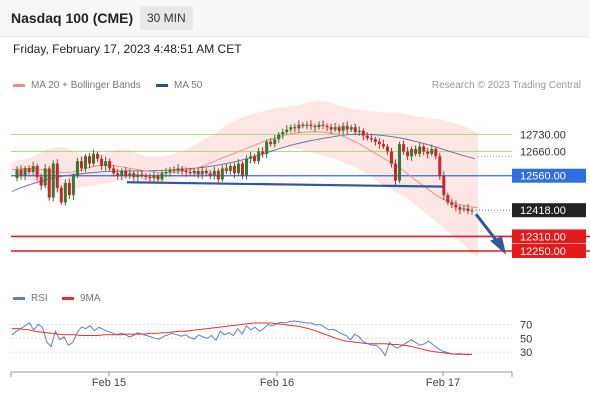 The image size is (590, 400). What do you see at coordinates (242, 338) in the screenshot?
I see `rsi-ma9-line` at bounding box center [242, 338].